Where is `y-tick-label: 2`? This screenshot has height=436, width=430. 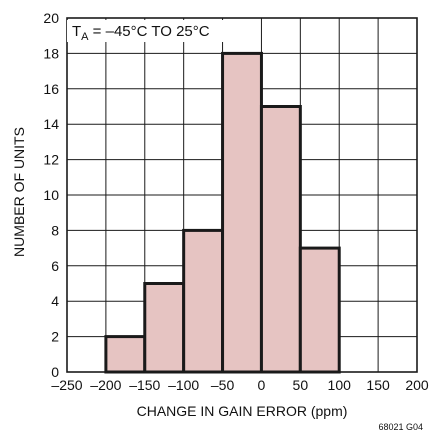
y-tick-label: 2 is located at coordinates (55, 337).